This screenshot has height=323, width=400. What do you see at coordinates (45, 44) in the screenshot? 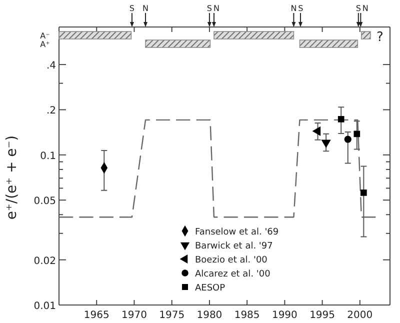
I see `y-tick-label: A⁺` at bounding box center [45, 44].